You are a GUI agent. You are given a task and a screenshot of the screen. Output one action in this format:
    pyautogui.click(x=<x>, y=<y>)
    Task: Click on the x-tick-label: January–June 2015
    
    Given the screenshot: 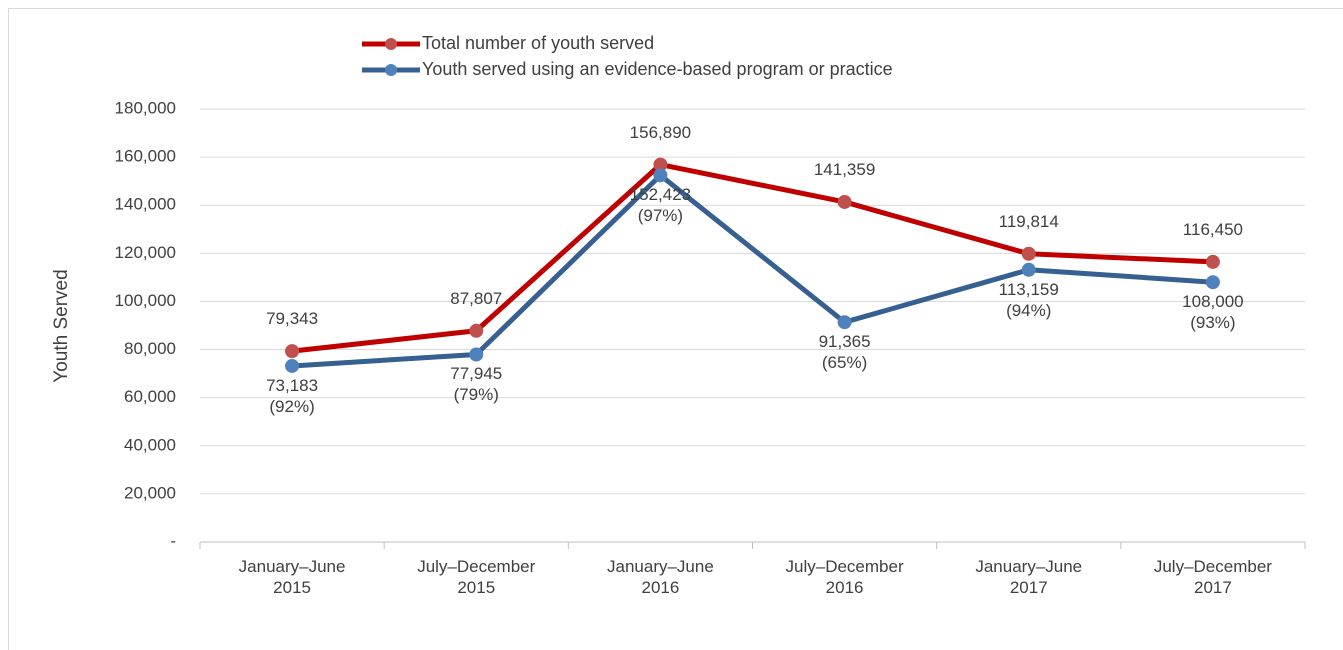 What is the action you would take?
    pyautogui.click(x=292, y=577)
    